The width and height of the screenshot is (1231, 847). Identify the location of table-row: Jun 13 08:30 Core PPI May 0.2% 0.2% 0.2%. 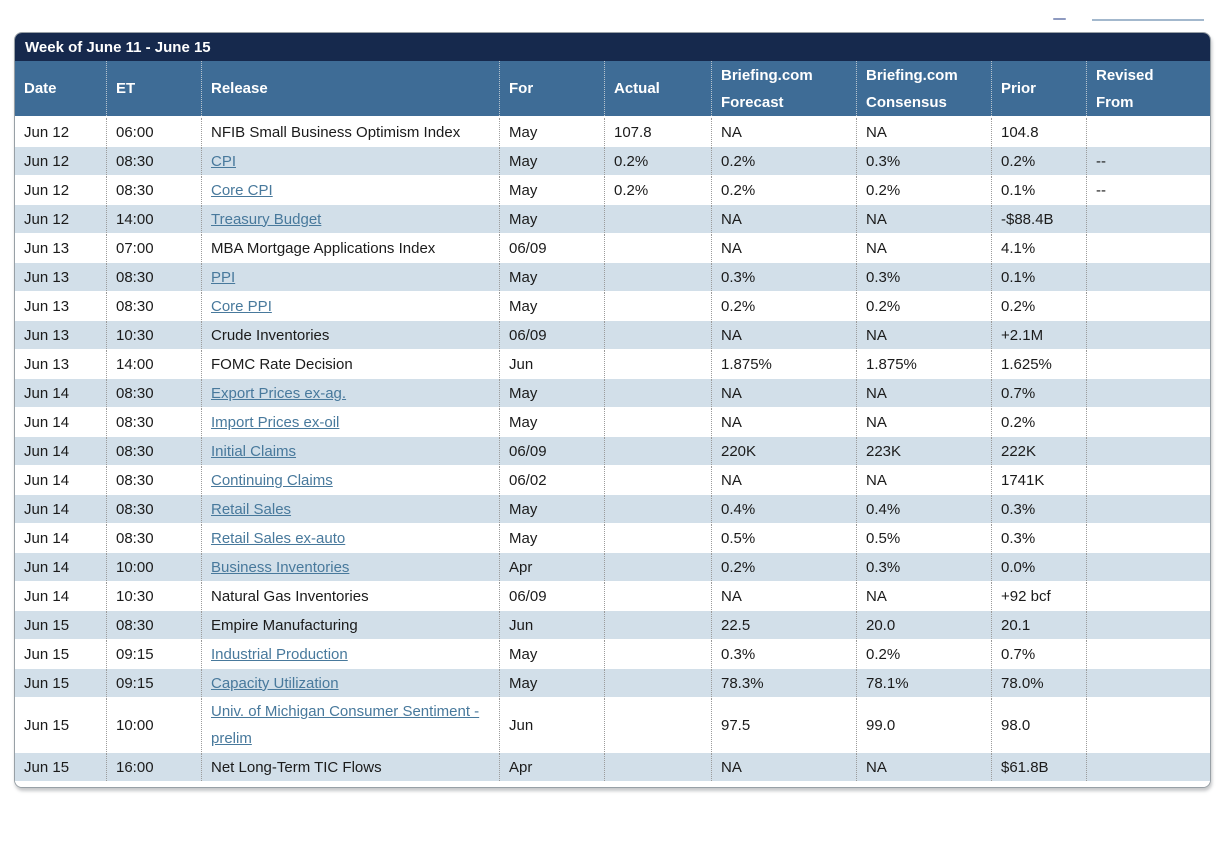
(612, 306).